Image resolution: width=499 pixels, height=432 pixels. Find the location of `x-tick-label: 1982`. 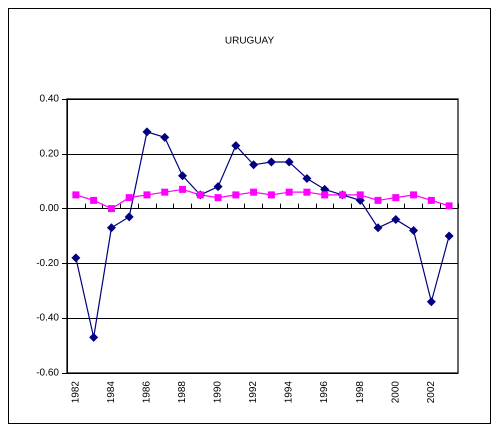

x-tick-label: 1982 is located at coordinates (76, 392).